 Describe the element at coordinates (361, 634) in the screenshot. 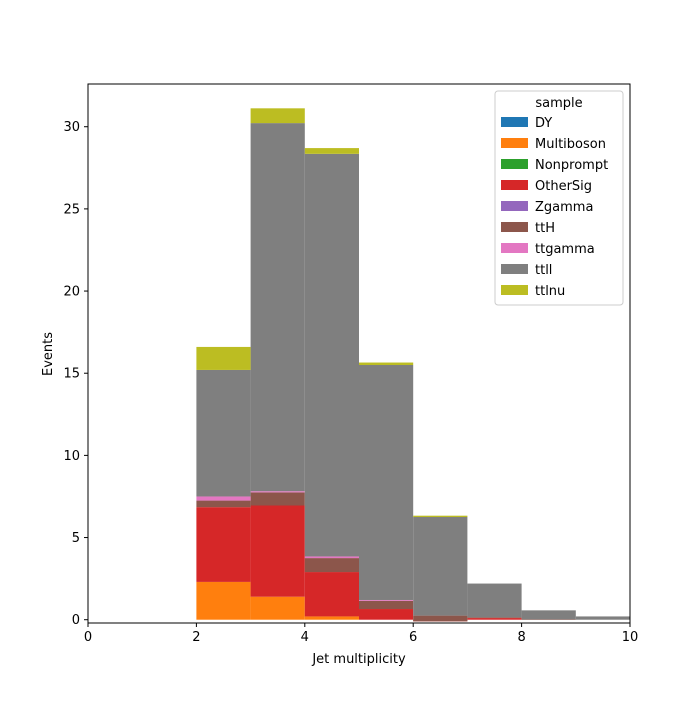

I see `x-axis: 0 2 4 6 8 10` at that location.